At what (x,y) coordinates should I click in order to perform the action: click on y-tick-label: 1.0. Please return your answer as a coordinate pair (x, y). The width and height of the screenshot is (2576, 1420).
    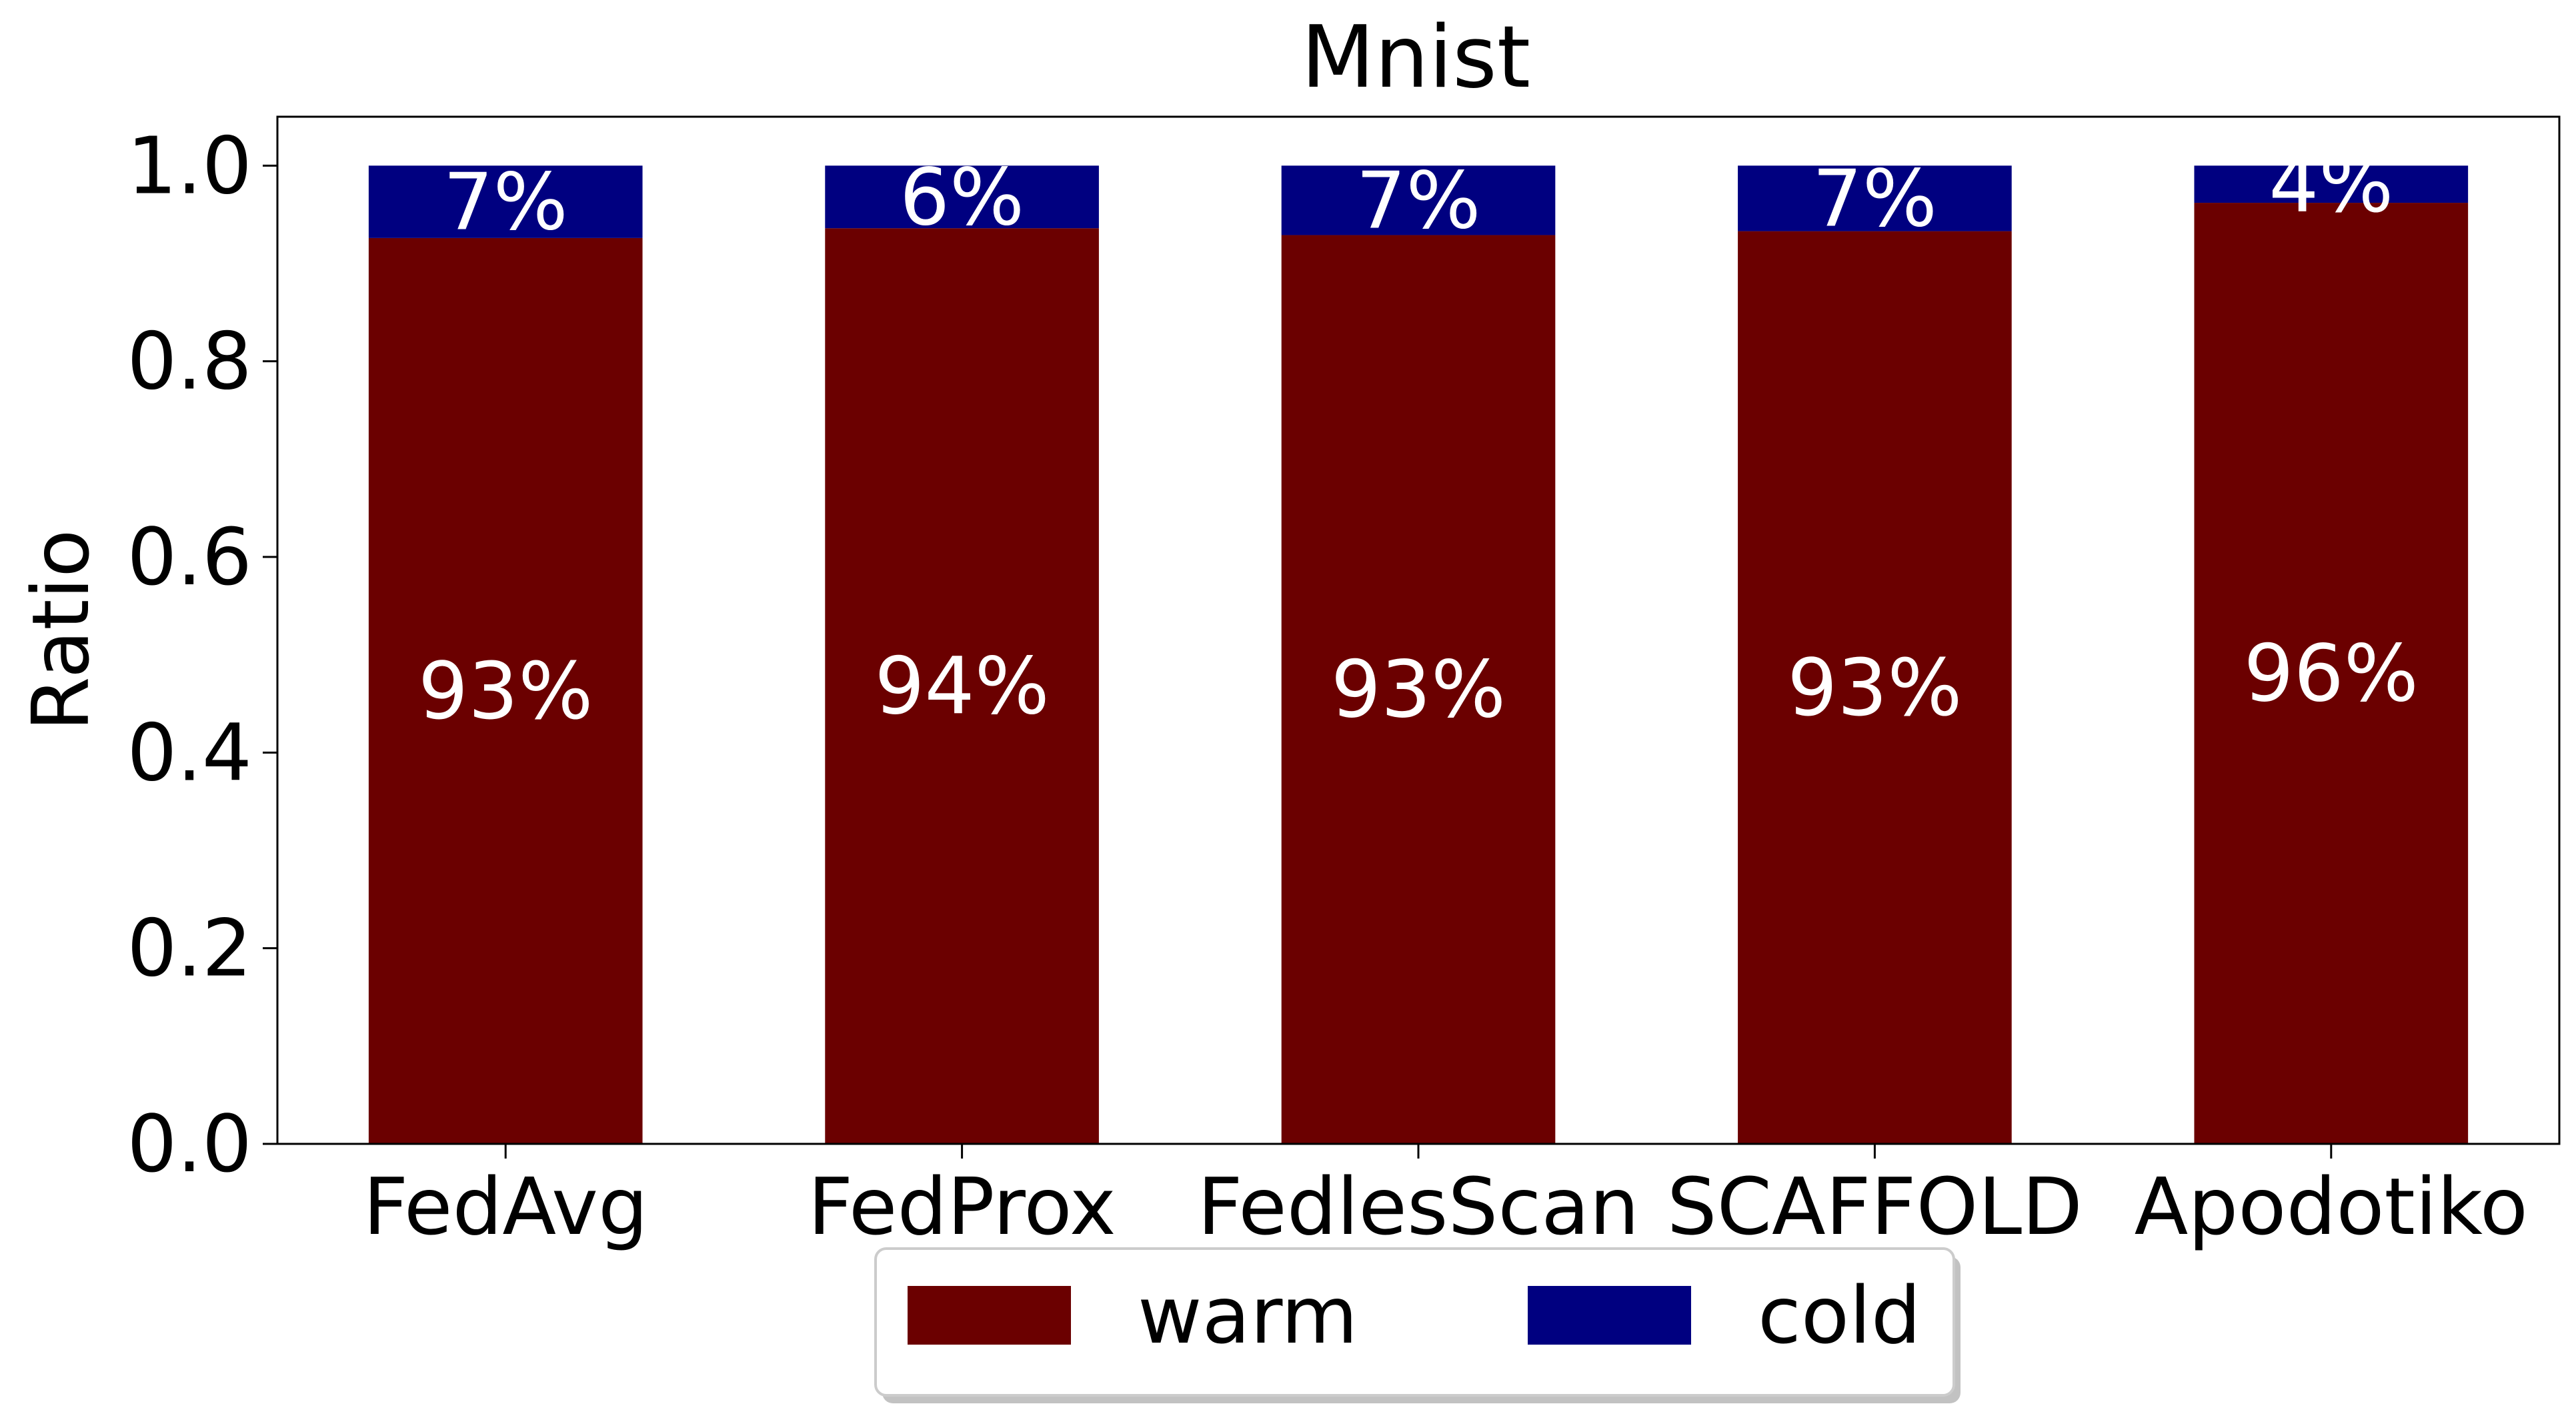
    Looking at the image, I should click on (189, 165).